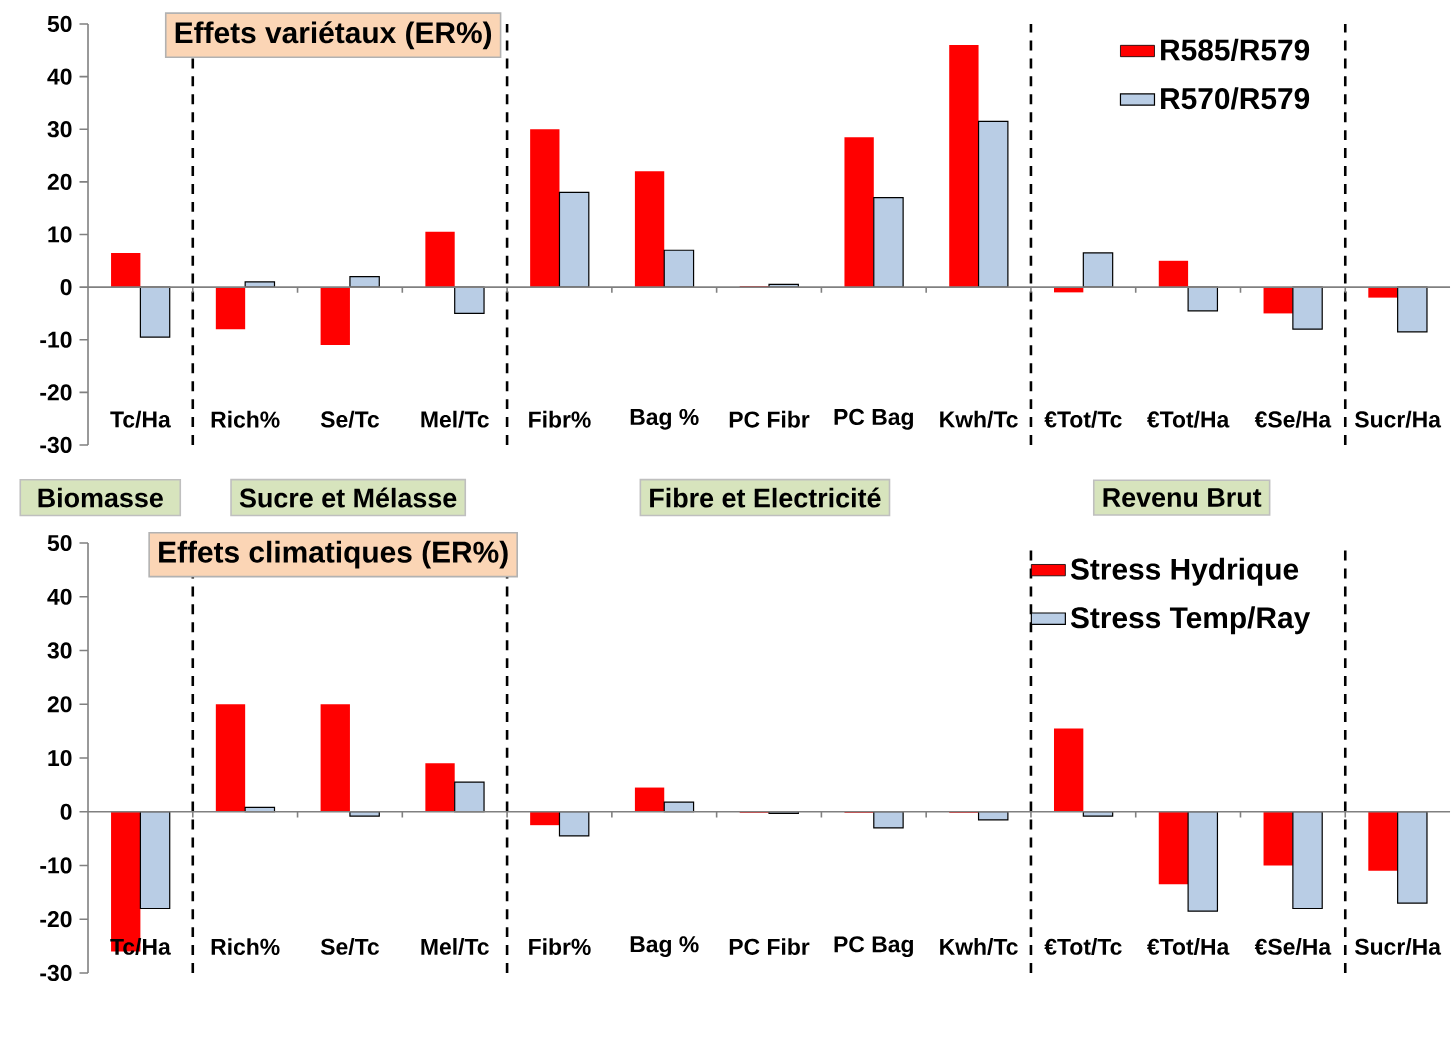 The image size is (1453, 1058). What do you see at coordinates (100, 497) in the screenshot?
I see `text: Biomasse` at bounding box center [100, 497].